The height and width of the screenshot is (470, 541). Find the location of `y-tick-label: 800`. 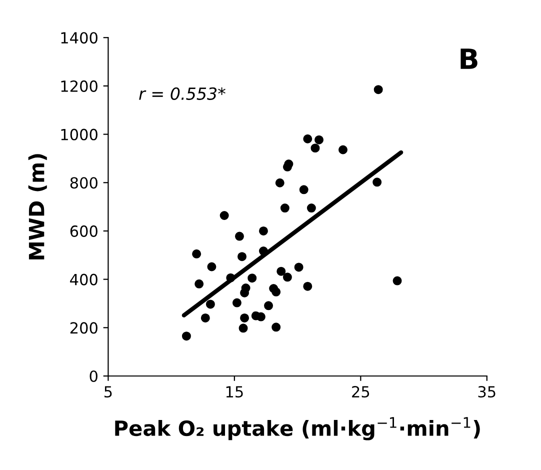

y-tick-label: 800 is located at coordinates (84, 183).